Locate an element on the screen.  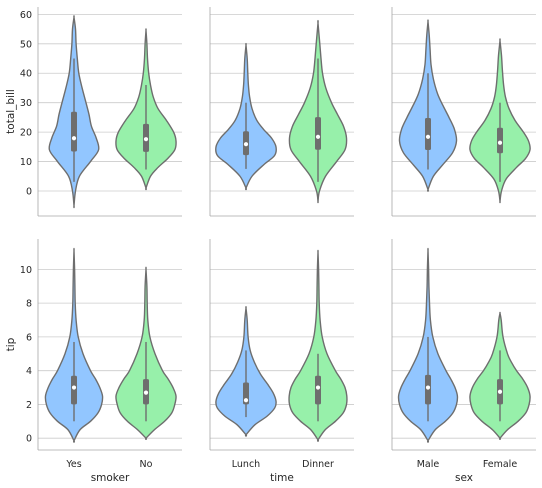
y-tick-label: 30 is located at coordinates (26, 103).